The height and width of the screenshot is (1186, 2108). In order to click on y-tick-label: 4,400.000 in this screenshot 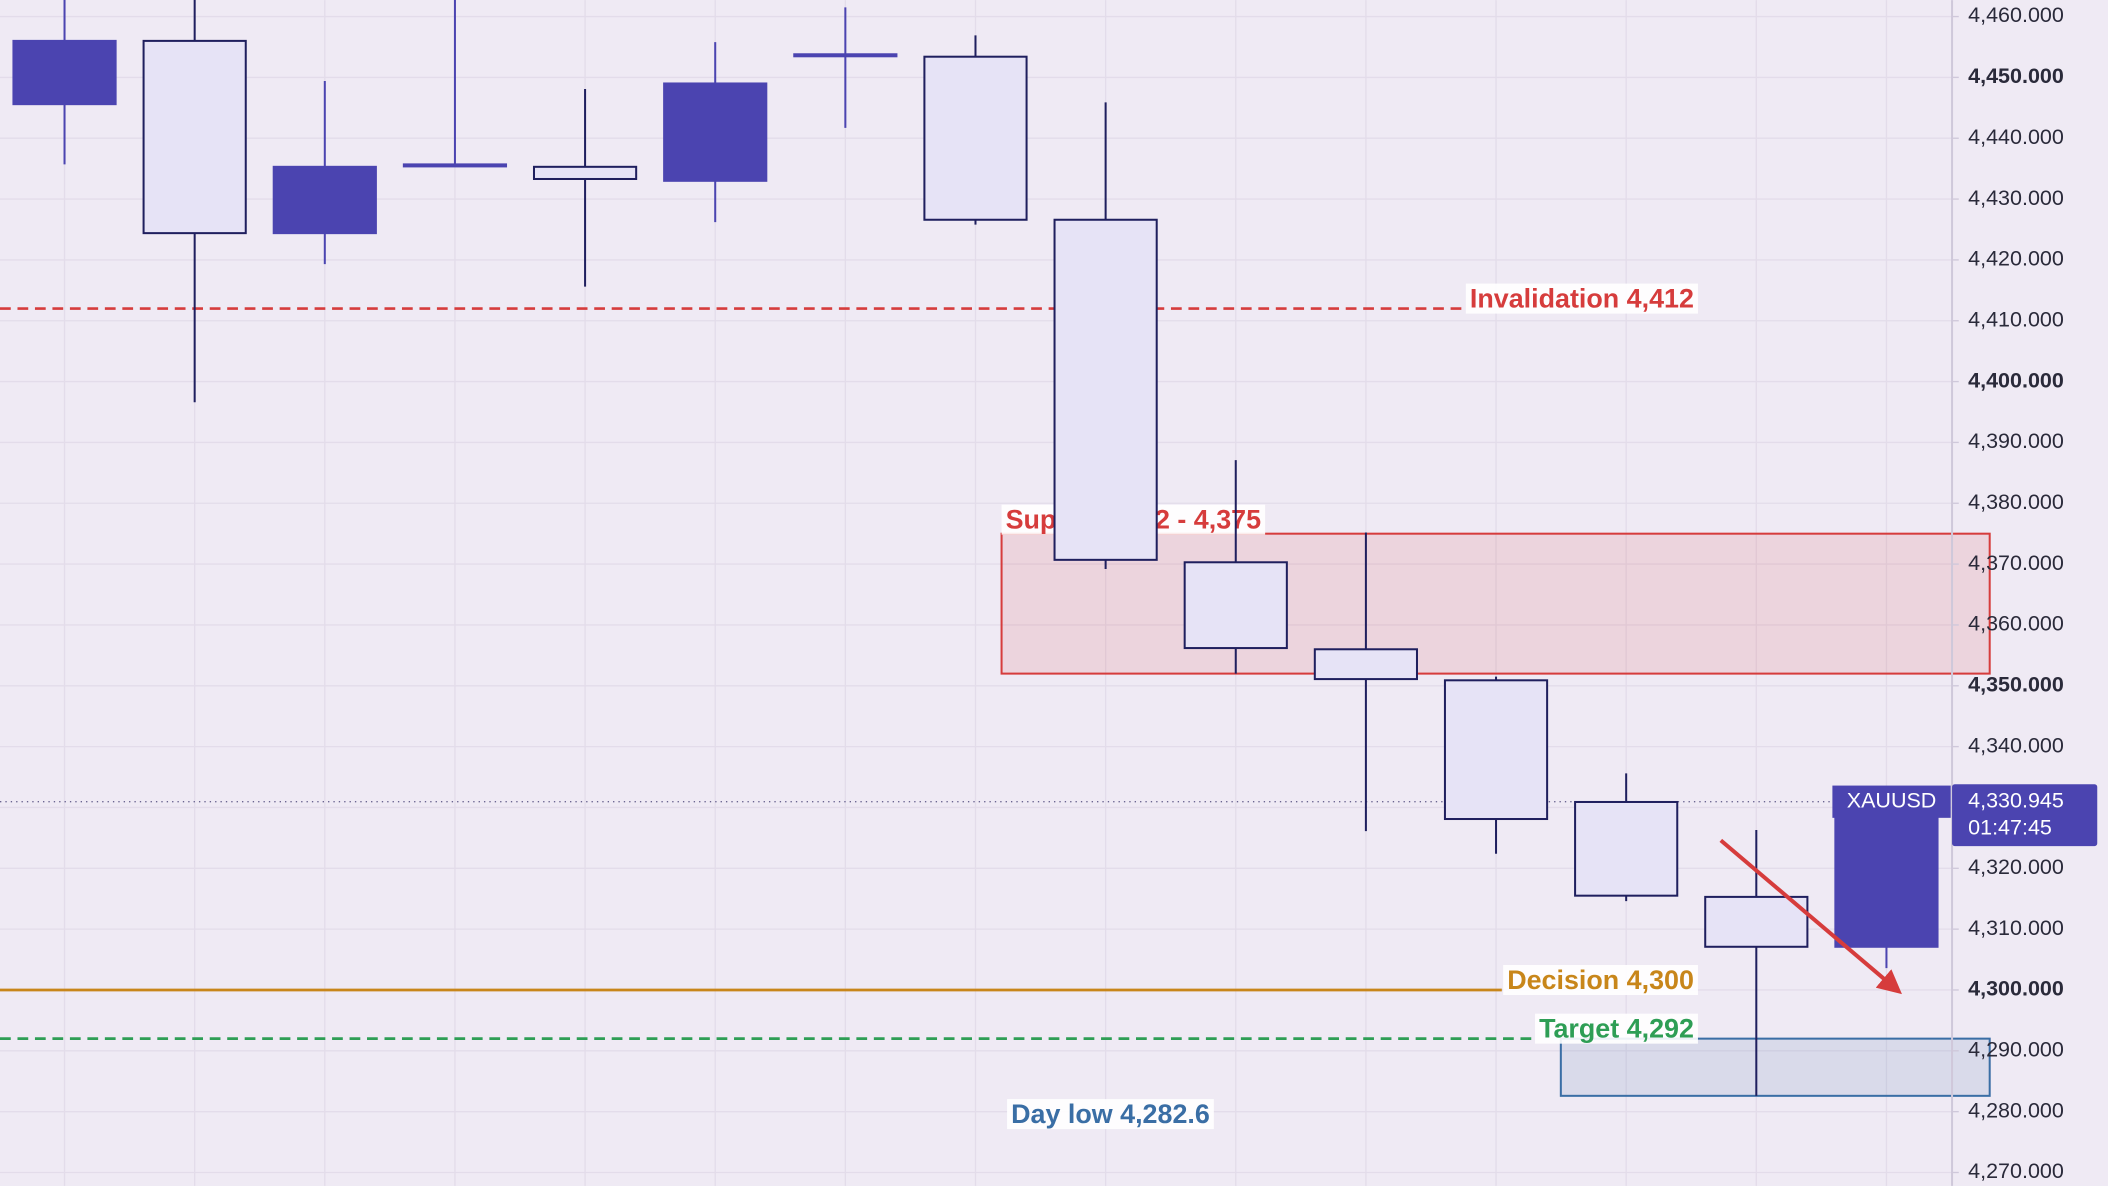, I will do `click(2016, 380)`.